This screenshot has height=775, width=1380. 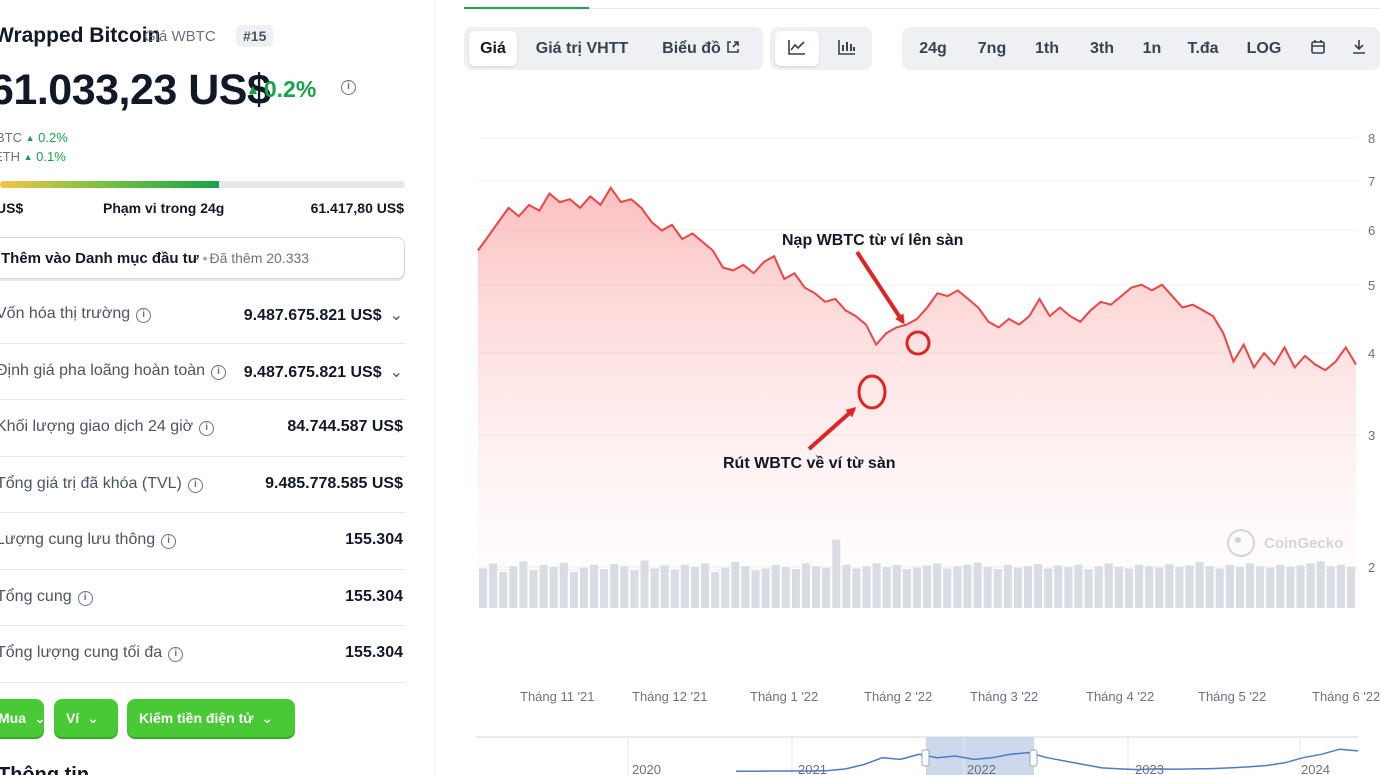 I want to click on stat-label-text: Lượng cung lưu thông, so click(x=78, y=539).